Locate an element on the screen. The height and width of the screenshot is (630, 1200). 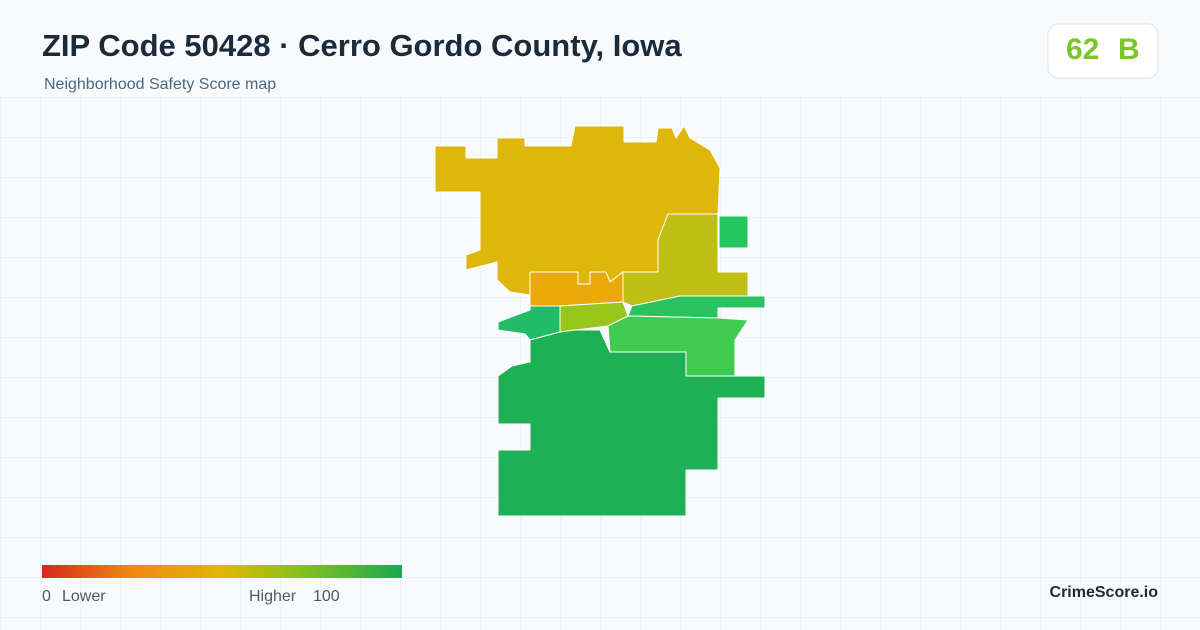
brand: CrimeScore.io is located at coordinates (1104, 592).